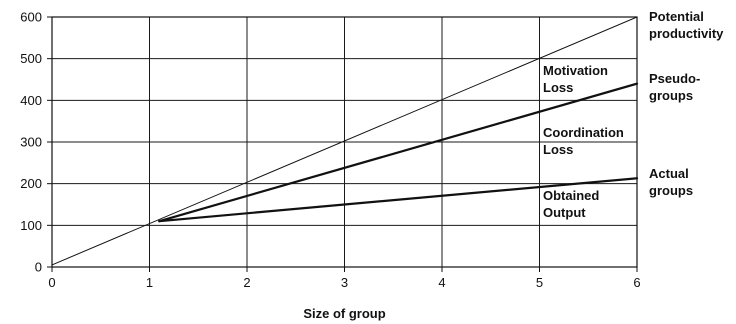 Image resolution: width=736 pixels, height=324 pixels. What do you see at coordinates (571, 204) in the screenshot?
I see `obtained-output-annotation: Obtained Output` at bounding box center [571, 204].